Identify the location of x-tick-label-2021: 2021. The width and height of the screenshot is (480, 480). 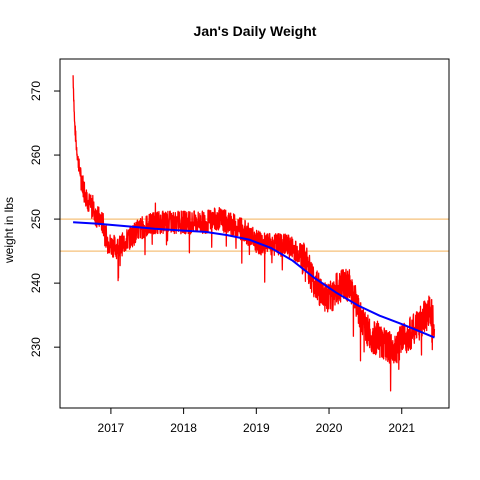
(401, 428).